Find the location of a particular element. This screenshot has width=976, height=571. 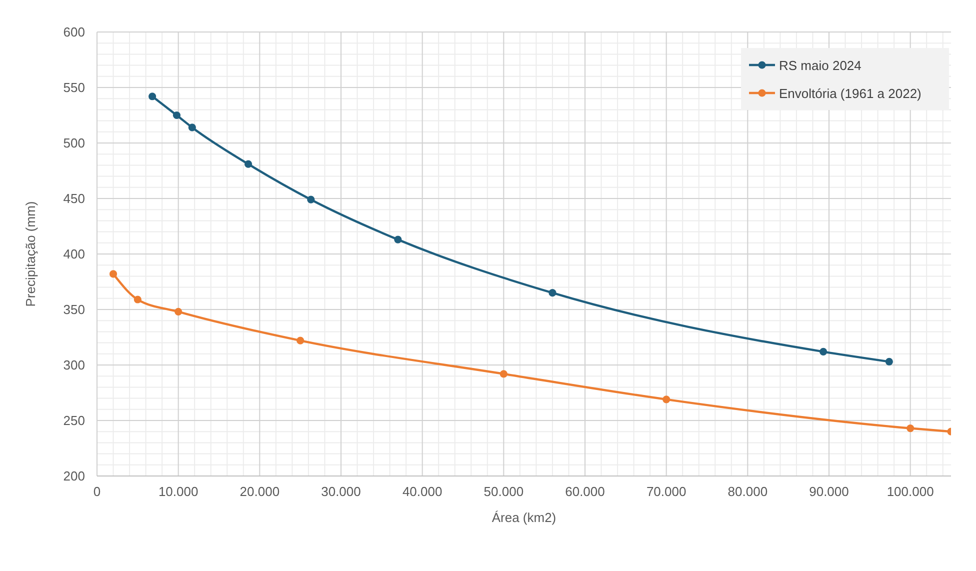

y-tick-label: 550 is located at coordinates (74, 87).